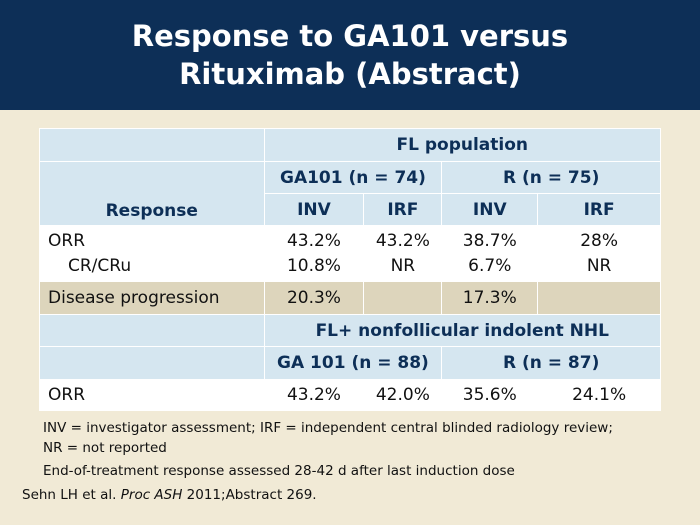 The image size is (700, 525). I want to click on cell-prog-r-inv: 17.3%, so click(490, 298).